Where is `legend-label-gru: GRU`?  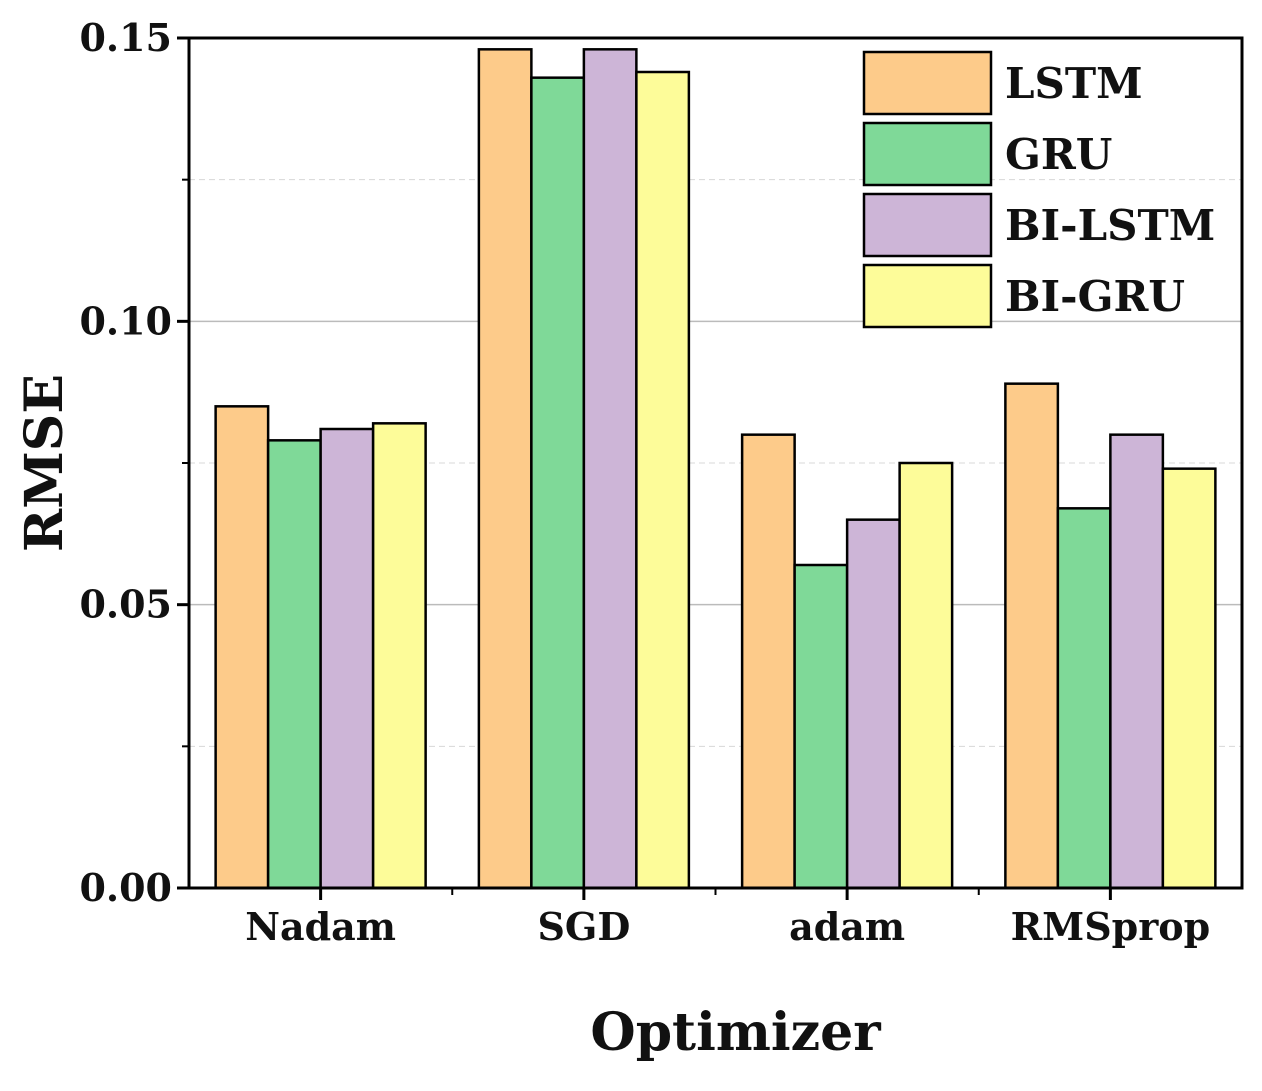 legend-label-gru: GRU is located at coordinates (1058, 154).